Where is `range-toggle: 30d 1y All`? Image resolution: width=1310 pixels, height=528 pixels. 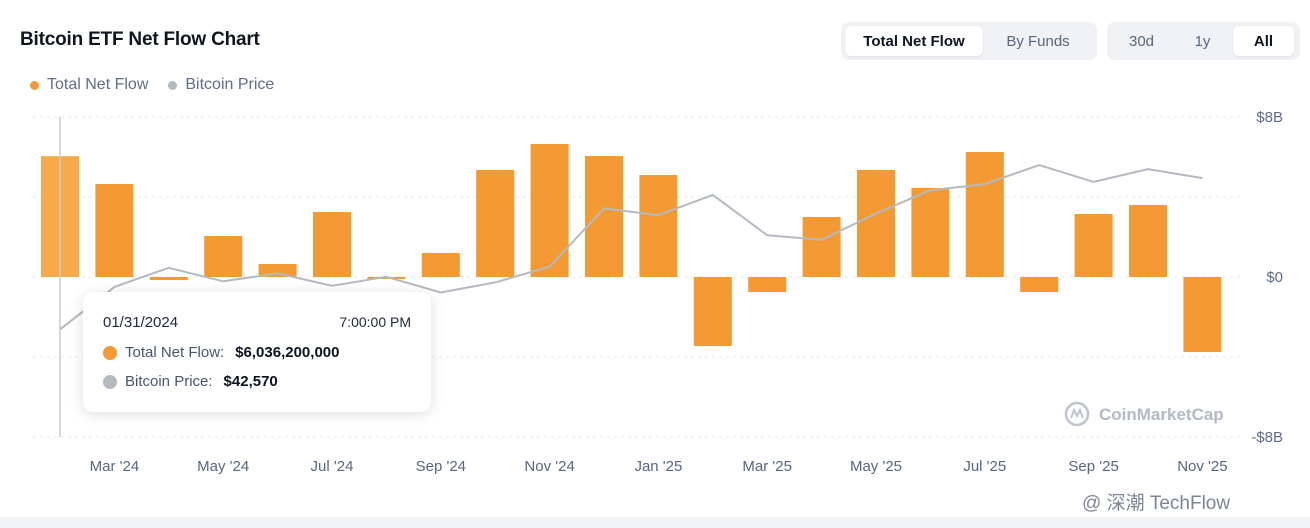
range-toggle: 30d 1y All is located at coordinates (1203, 41).